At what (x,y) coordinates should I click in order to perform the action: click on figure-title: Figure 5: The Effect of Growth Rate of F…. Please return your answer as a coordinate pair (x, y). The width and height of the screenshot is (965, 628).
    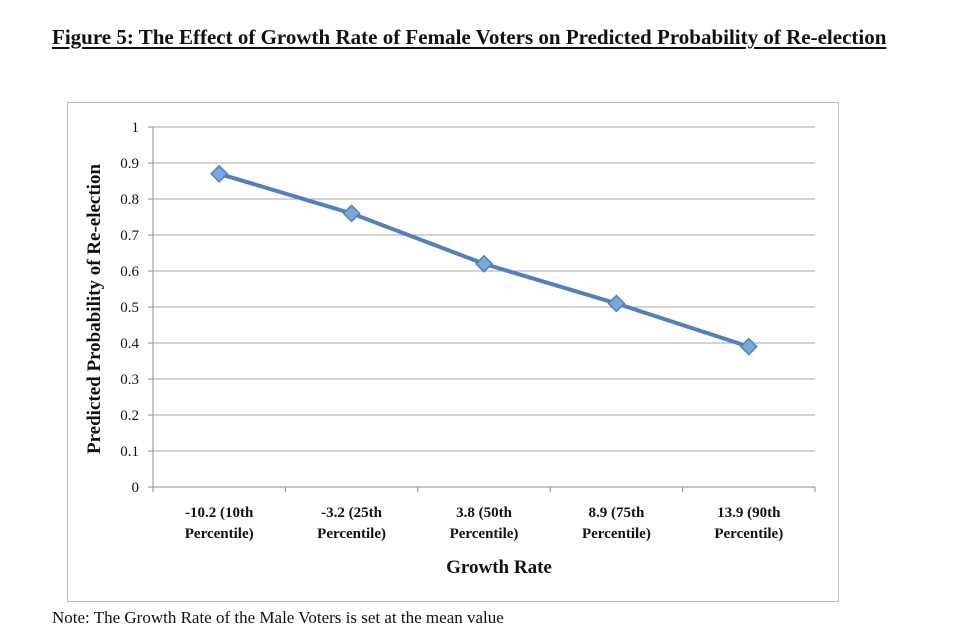
    Looking at the image, I should click on (469, 37).